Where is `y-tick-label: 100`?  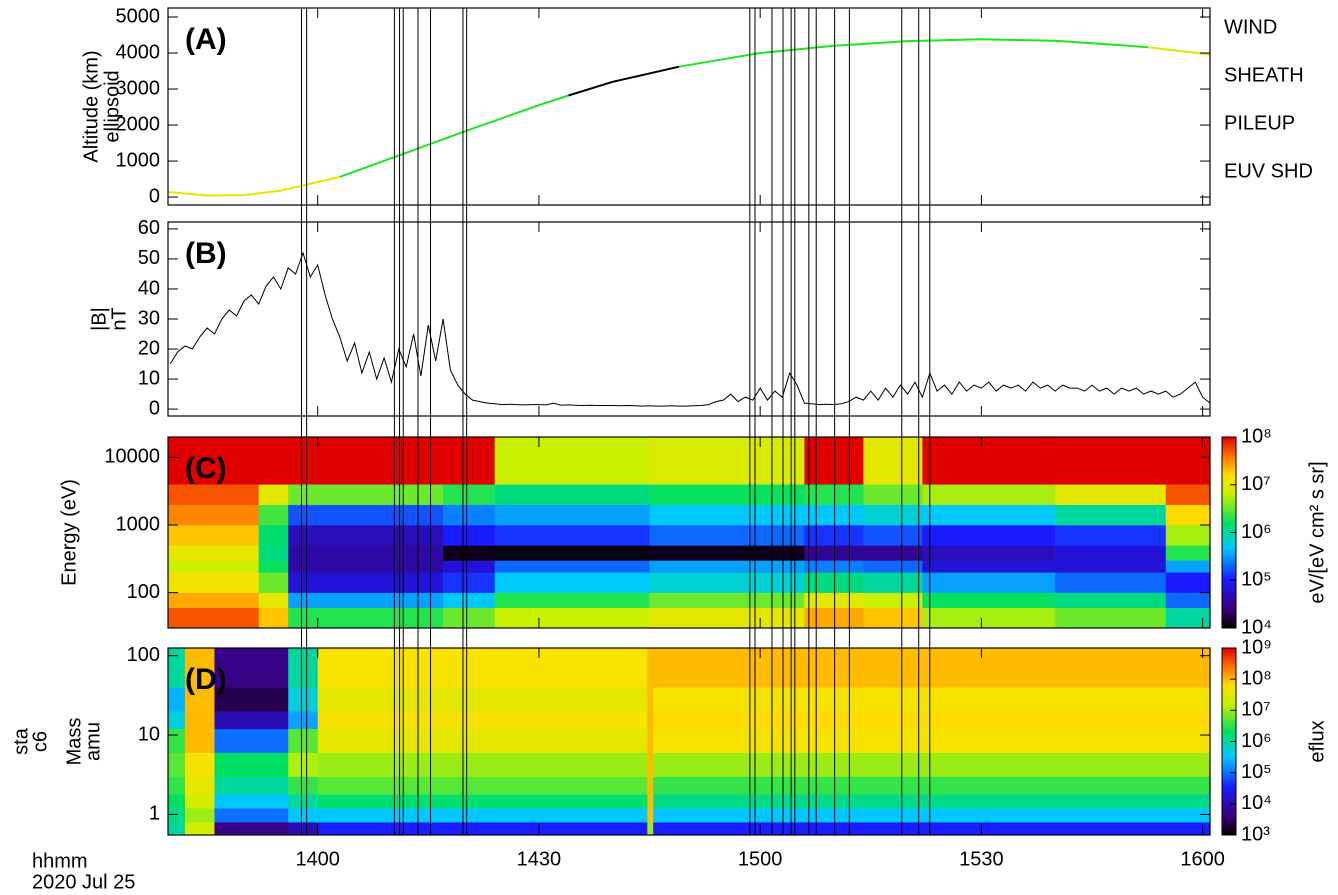
y-tick-label: 100 is located at coordinates (143, 655).